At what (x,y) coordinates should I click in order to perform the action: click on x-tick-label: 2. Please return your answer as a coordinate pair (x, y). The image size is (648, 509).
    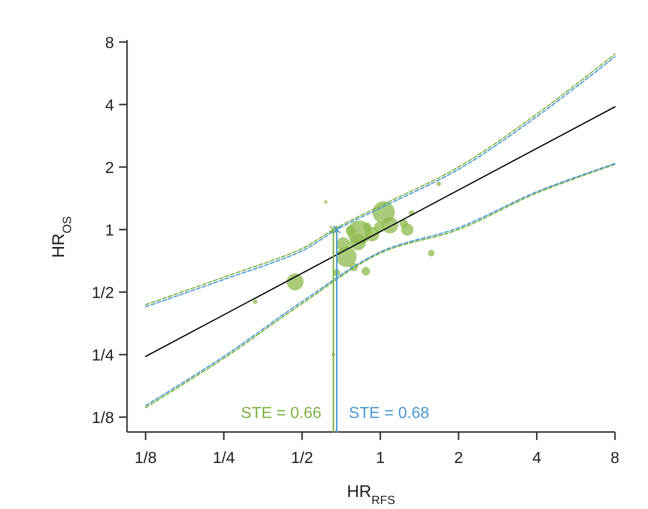
    Looking at the image, I should click on (459, 458).